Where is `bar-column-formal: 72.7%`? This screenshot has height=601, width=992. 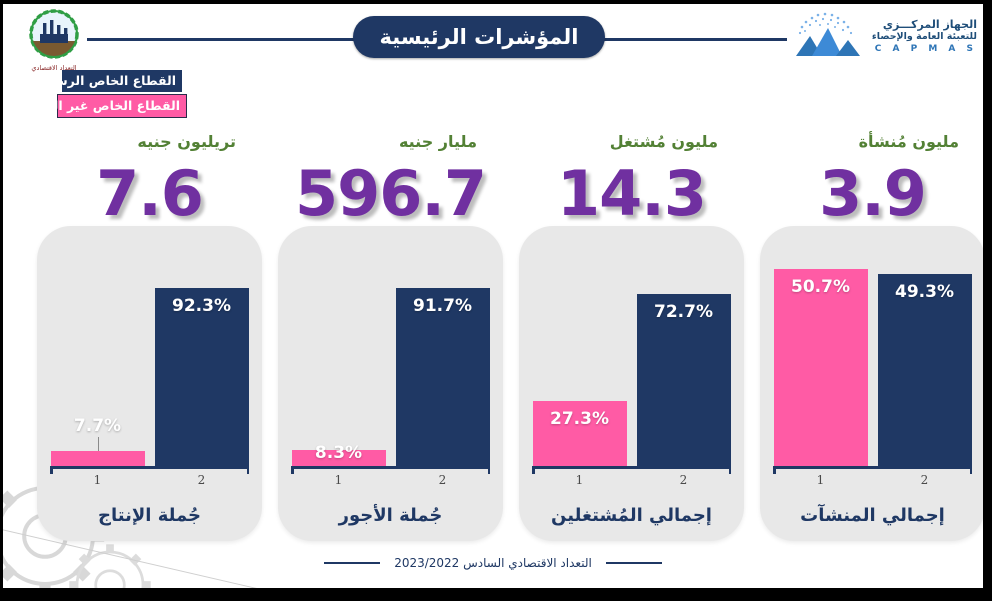 bar-column-formal: 72.7% is located at coordinates (683, 346).